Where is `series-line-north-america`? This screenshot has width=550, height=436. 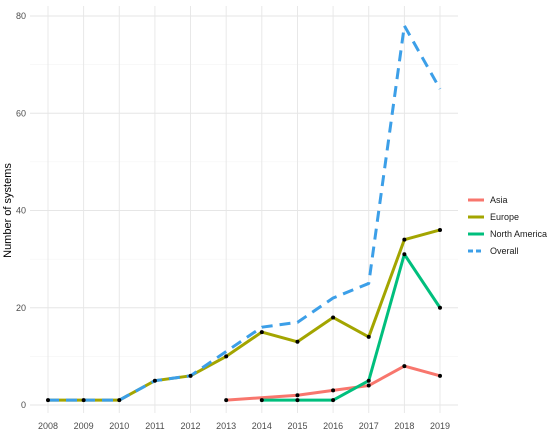
series-line-north-america is located at coordinates (351, 327).